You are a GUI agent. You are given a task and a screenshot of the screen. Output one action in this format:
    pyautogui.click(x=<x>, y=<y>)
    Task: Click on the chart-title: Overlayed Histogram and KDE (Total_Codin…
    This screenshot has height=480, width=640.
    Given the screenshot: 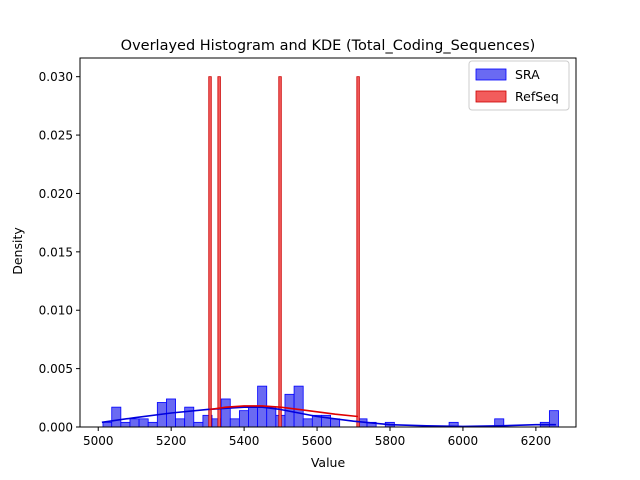 What is the action you would take?
    pyautogui.click(x=328, y=46)
    